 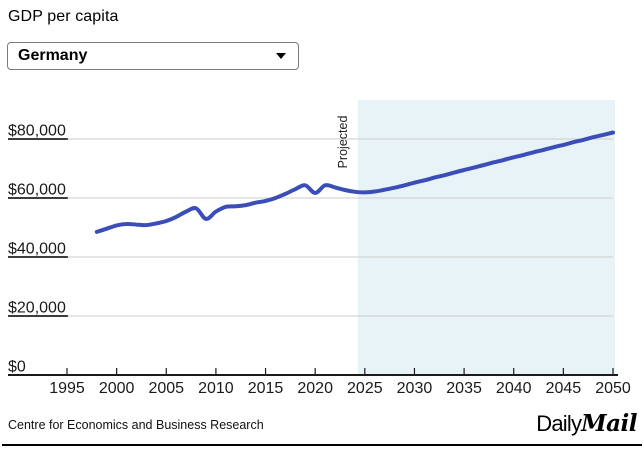 I want to click on x-axis-label: 2030, so click(x=415, y=388).